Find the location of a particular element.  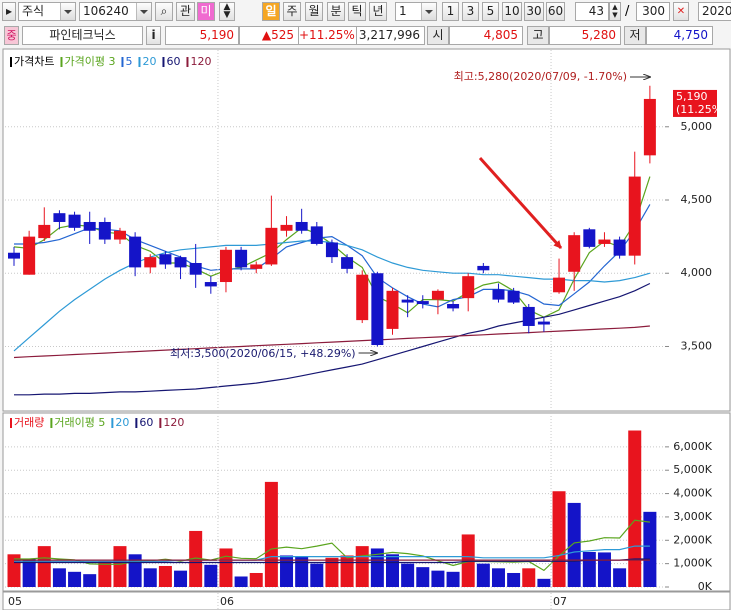

market-select: 주식 is located at coordinates (47, 11).